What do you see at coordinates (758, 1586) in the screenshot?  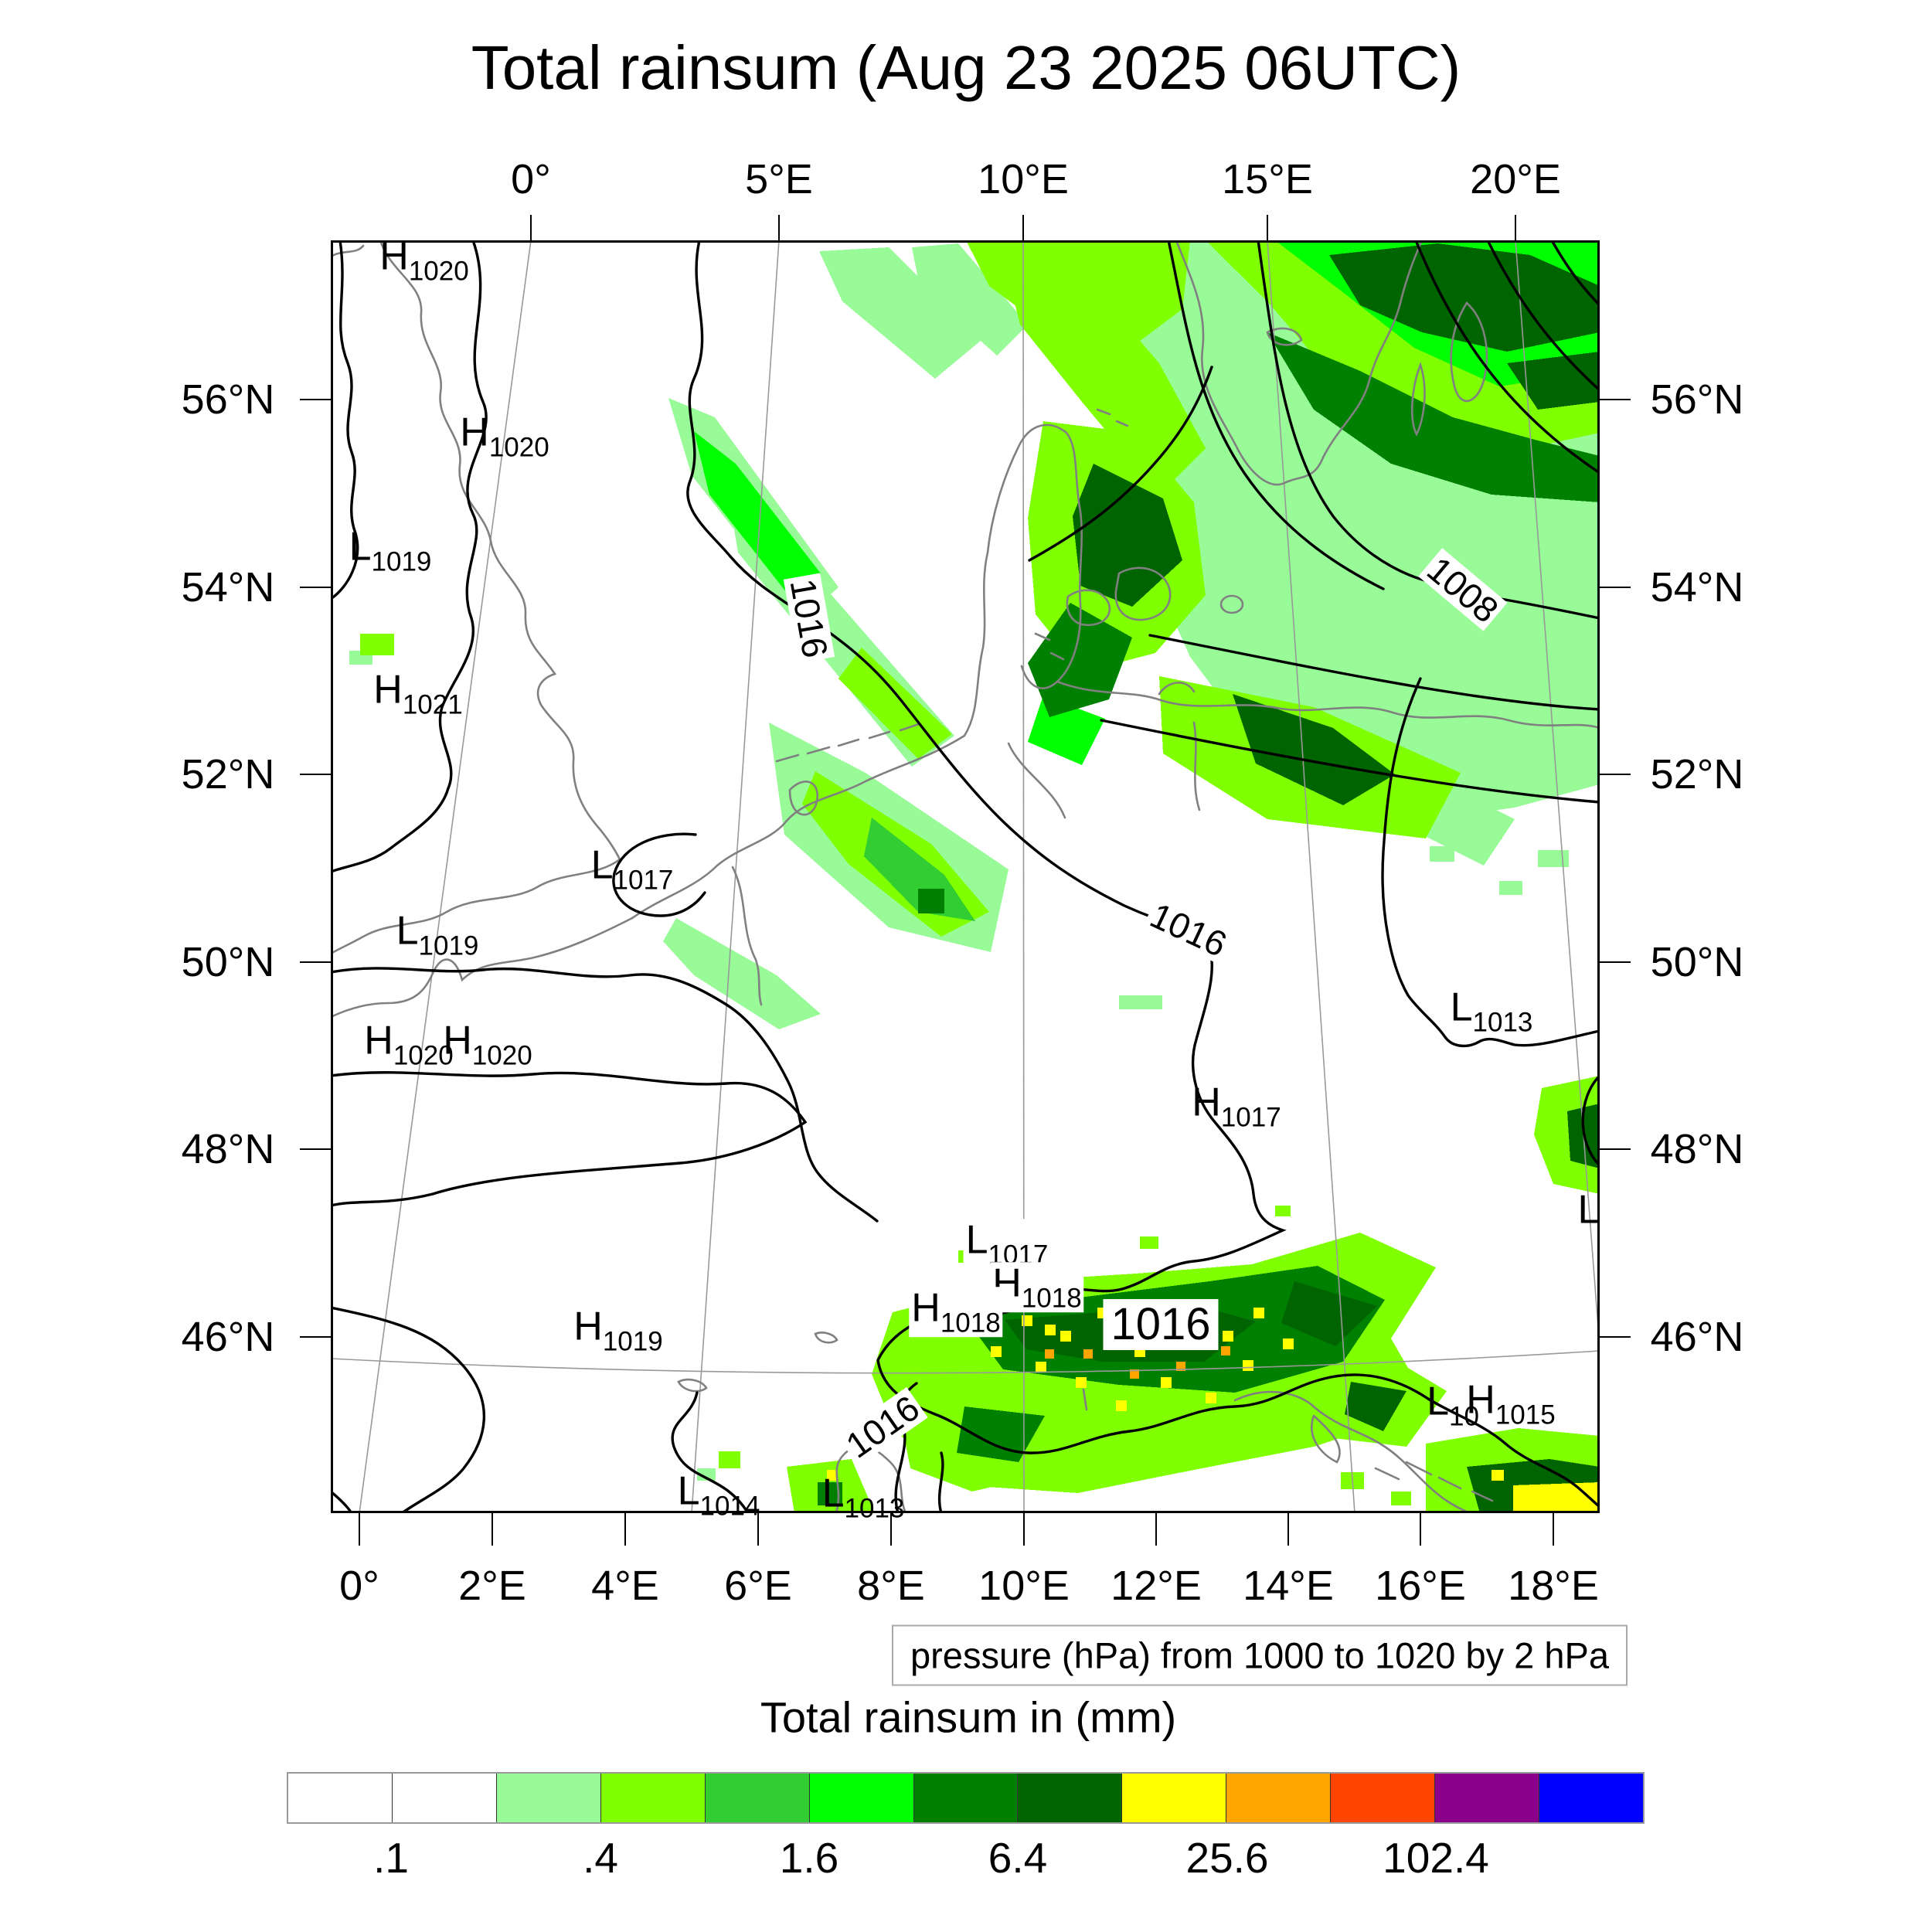 I see `bottom-axis-label: 6°E` at bounding box center [758, 1586].